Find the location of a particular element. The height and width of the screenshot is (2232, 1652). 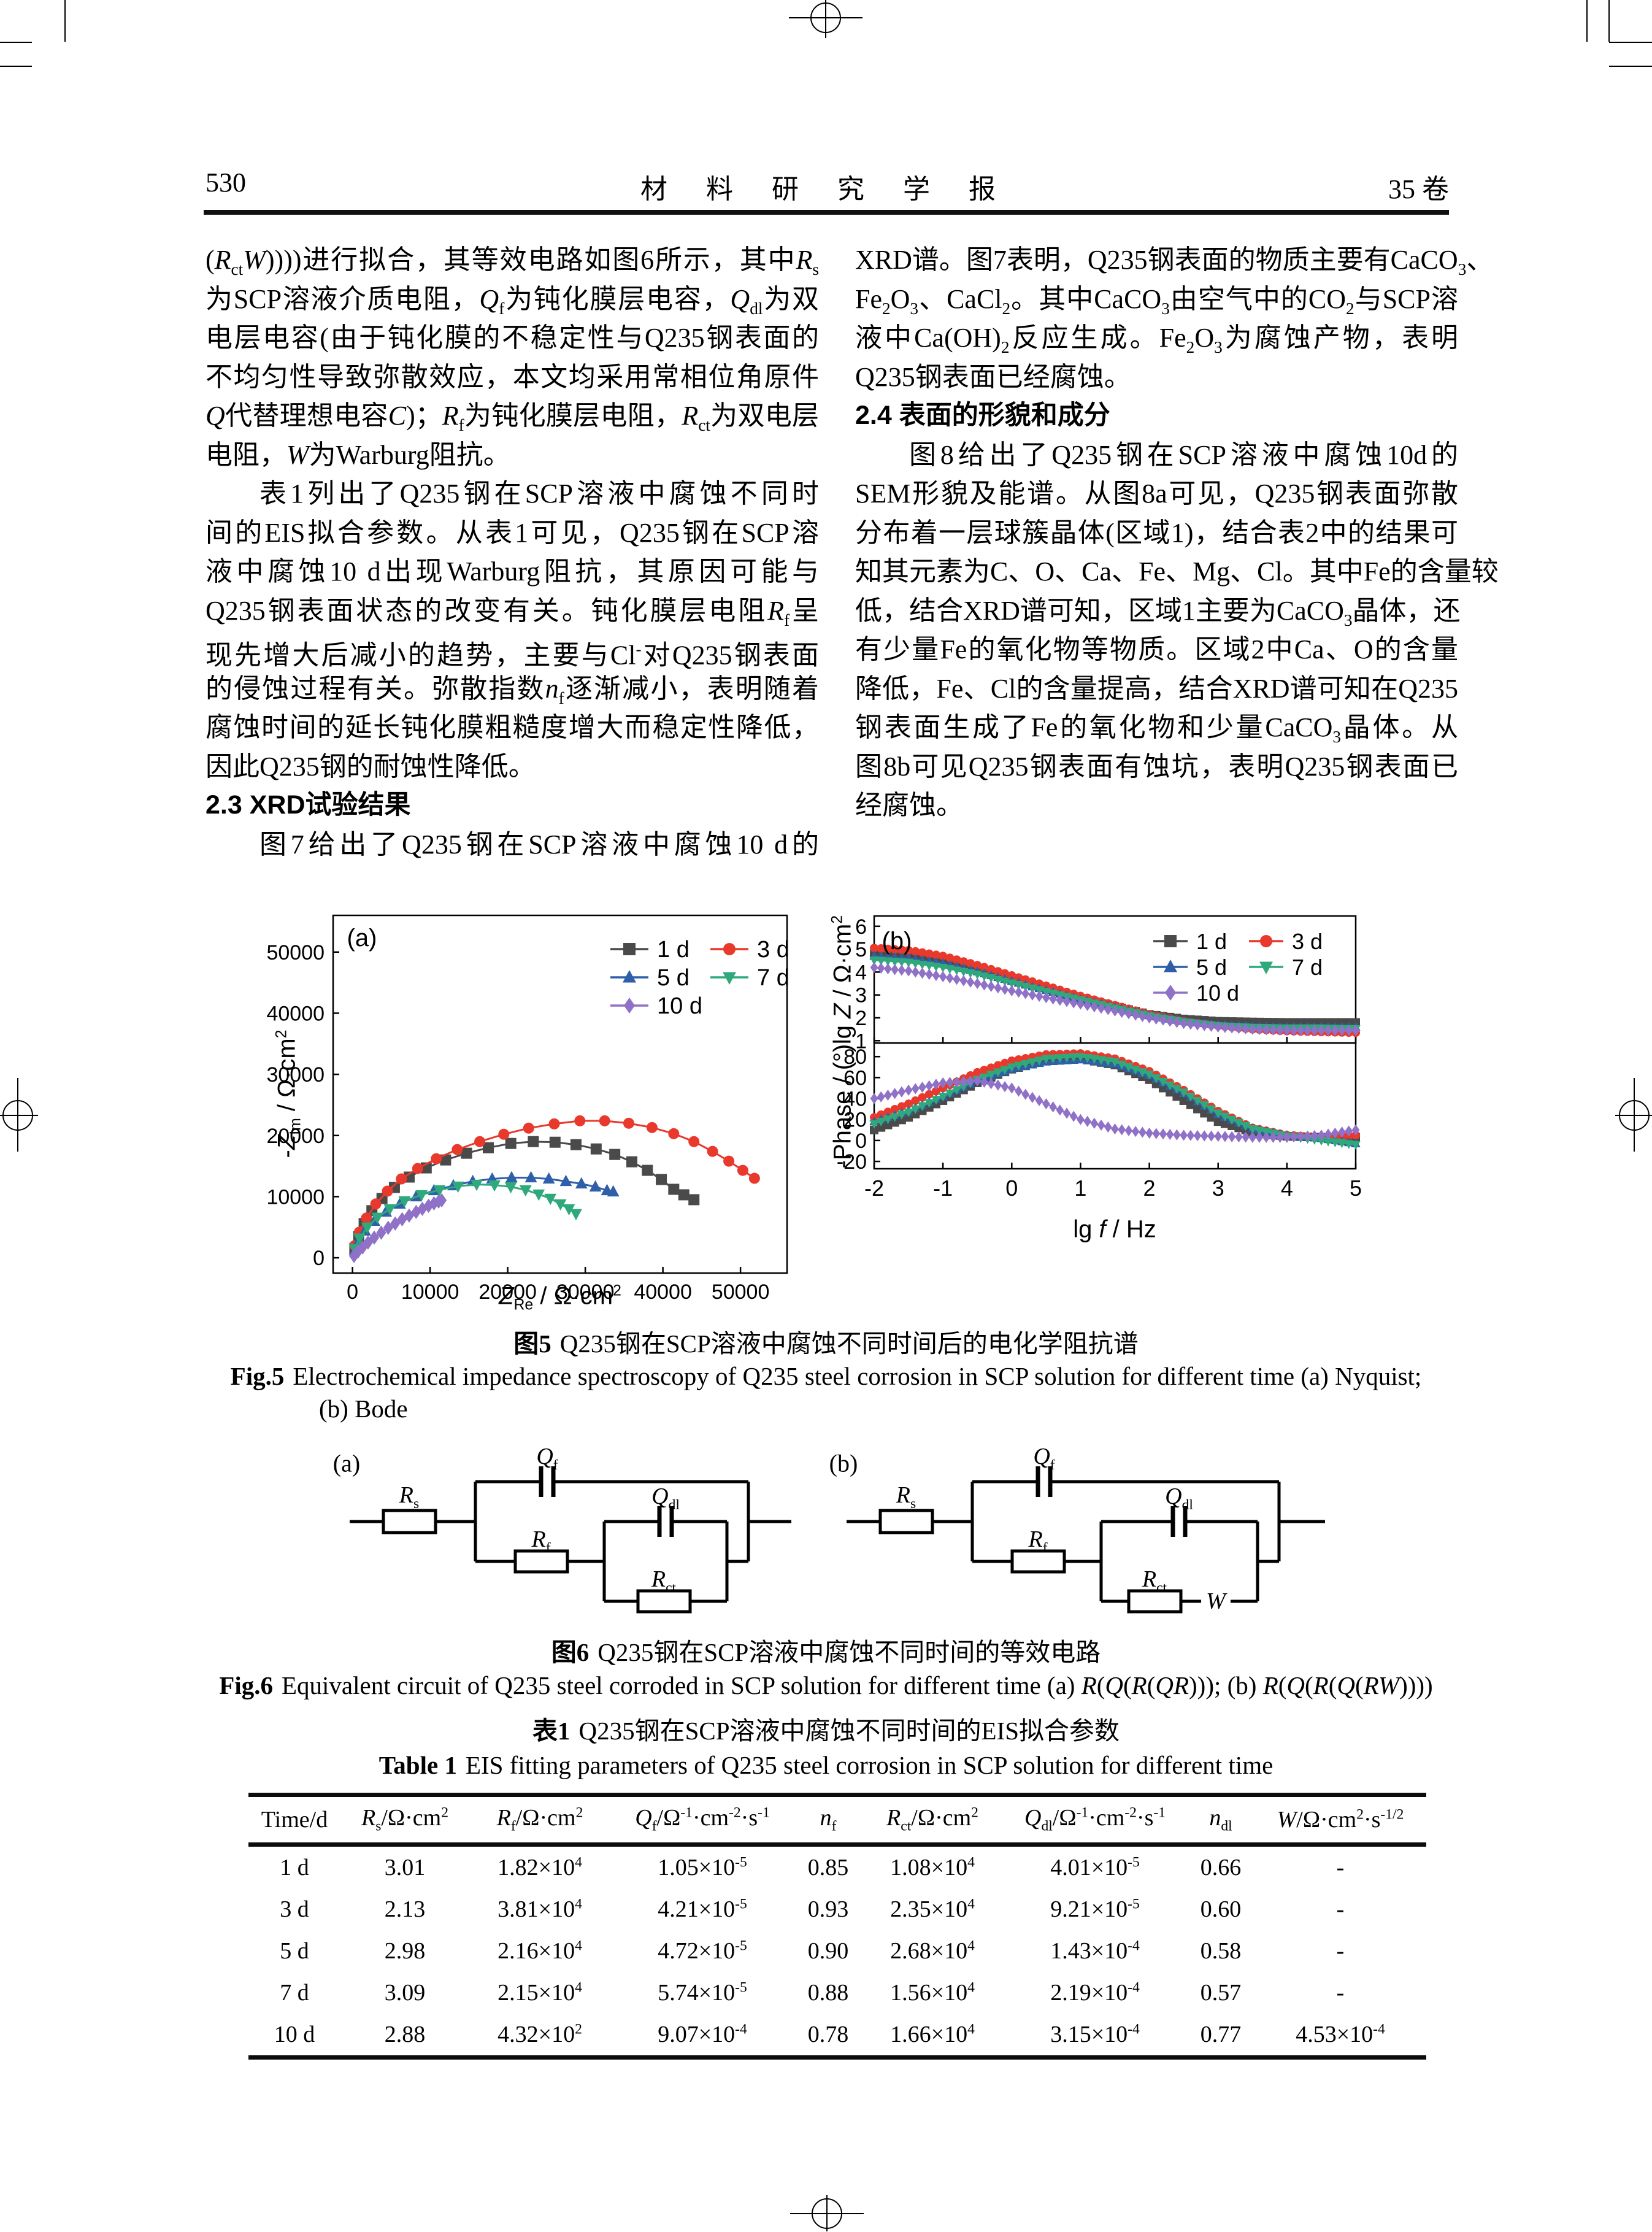

nyquist-x-axis-title: ZRe / Ω·cm2 is located at coordinates (560, 1298).